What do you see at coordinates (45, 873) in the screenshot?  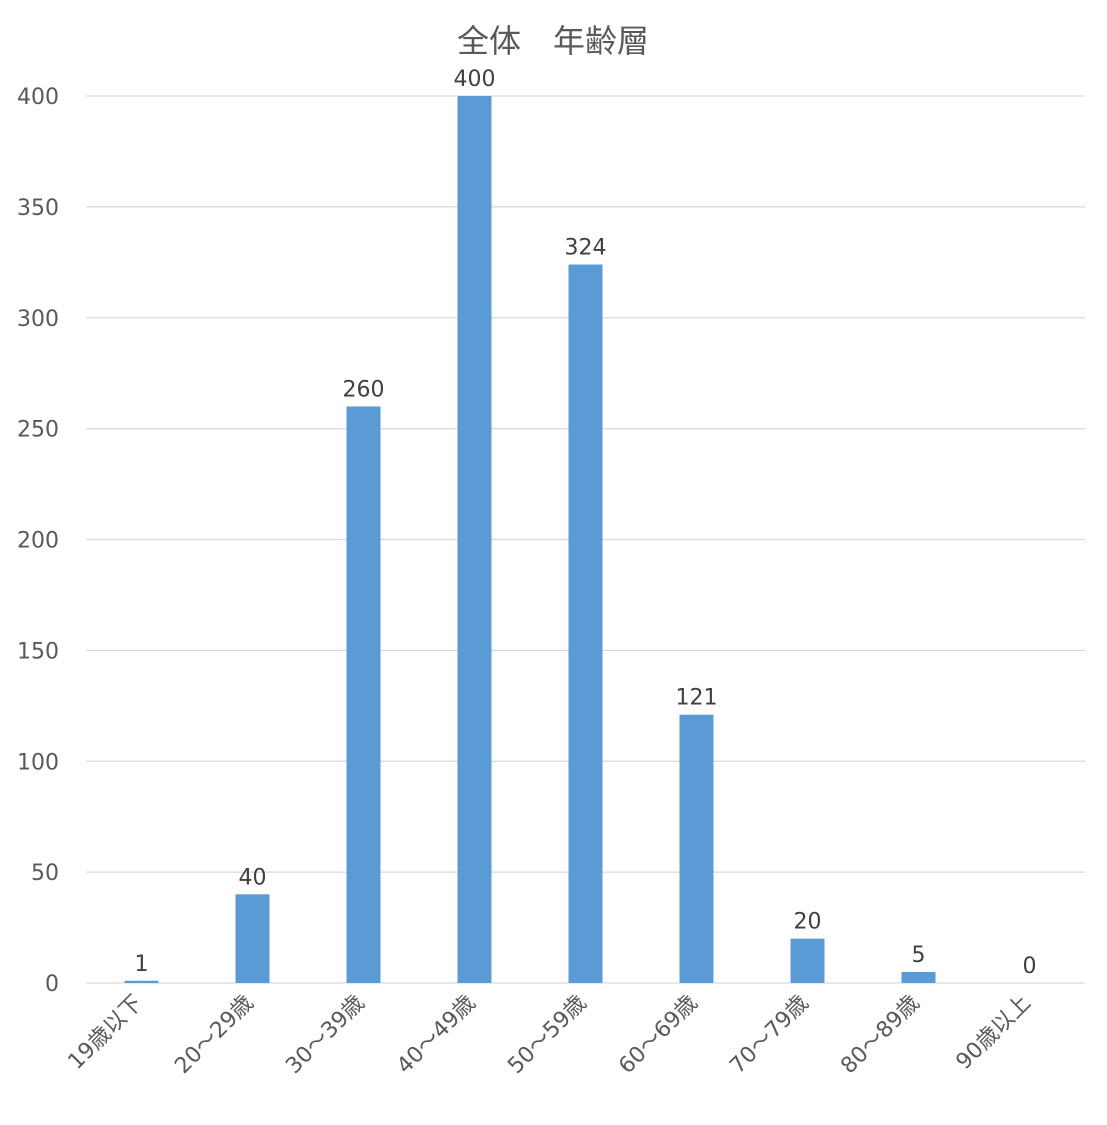 I see `y-tick-label: 50` at bounding box center [45, 873].